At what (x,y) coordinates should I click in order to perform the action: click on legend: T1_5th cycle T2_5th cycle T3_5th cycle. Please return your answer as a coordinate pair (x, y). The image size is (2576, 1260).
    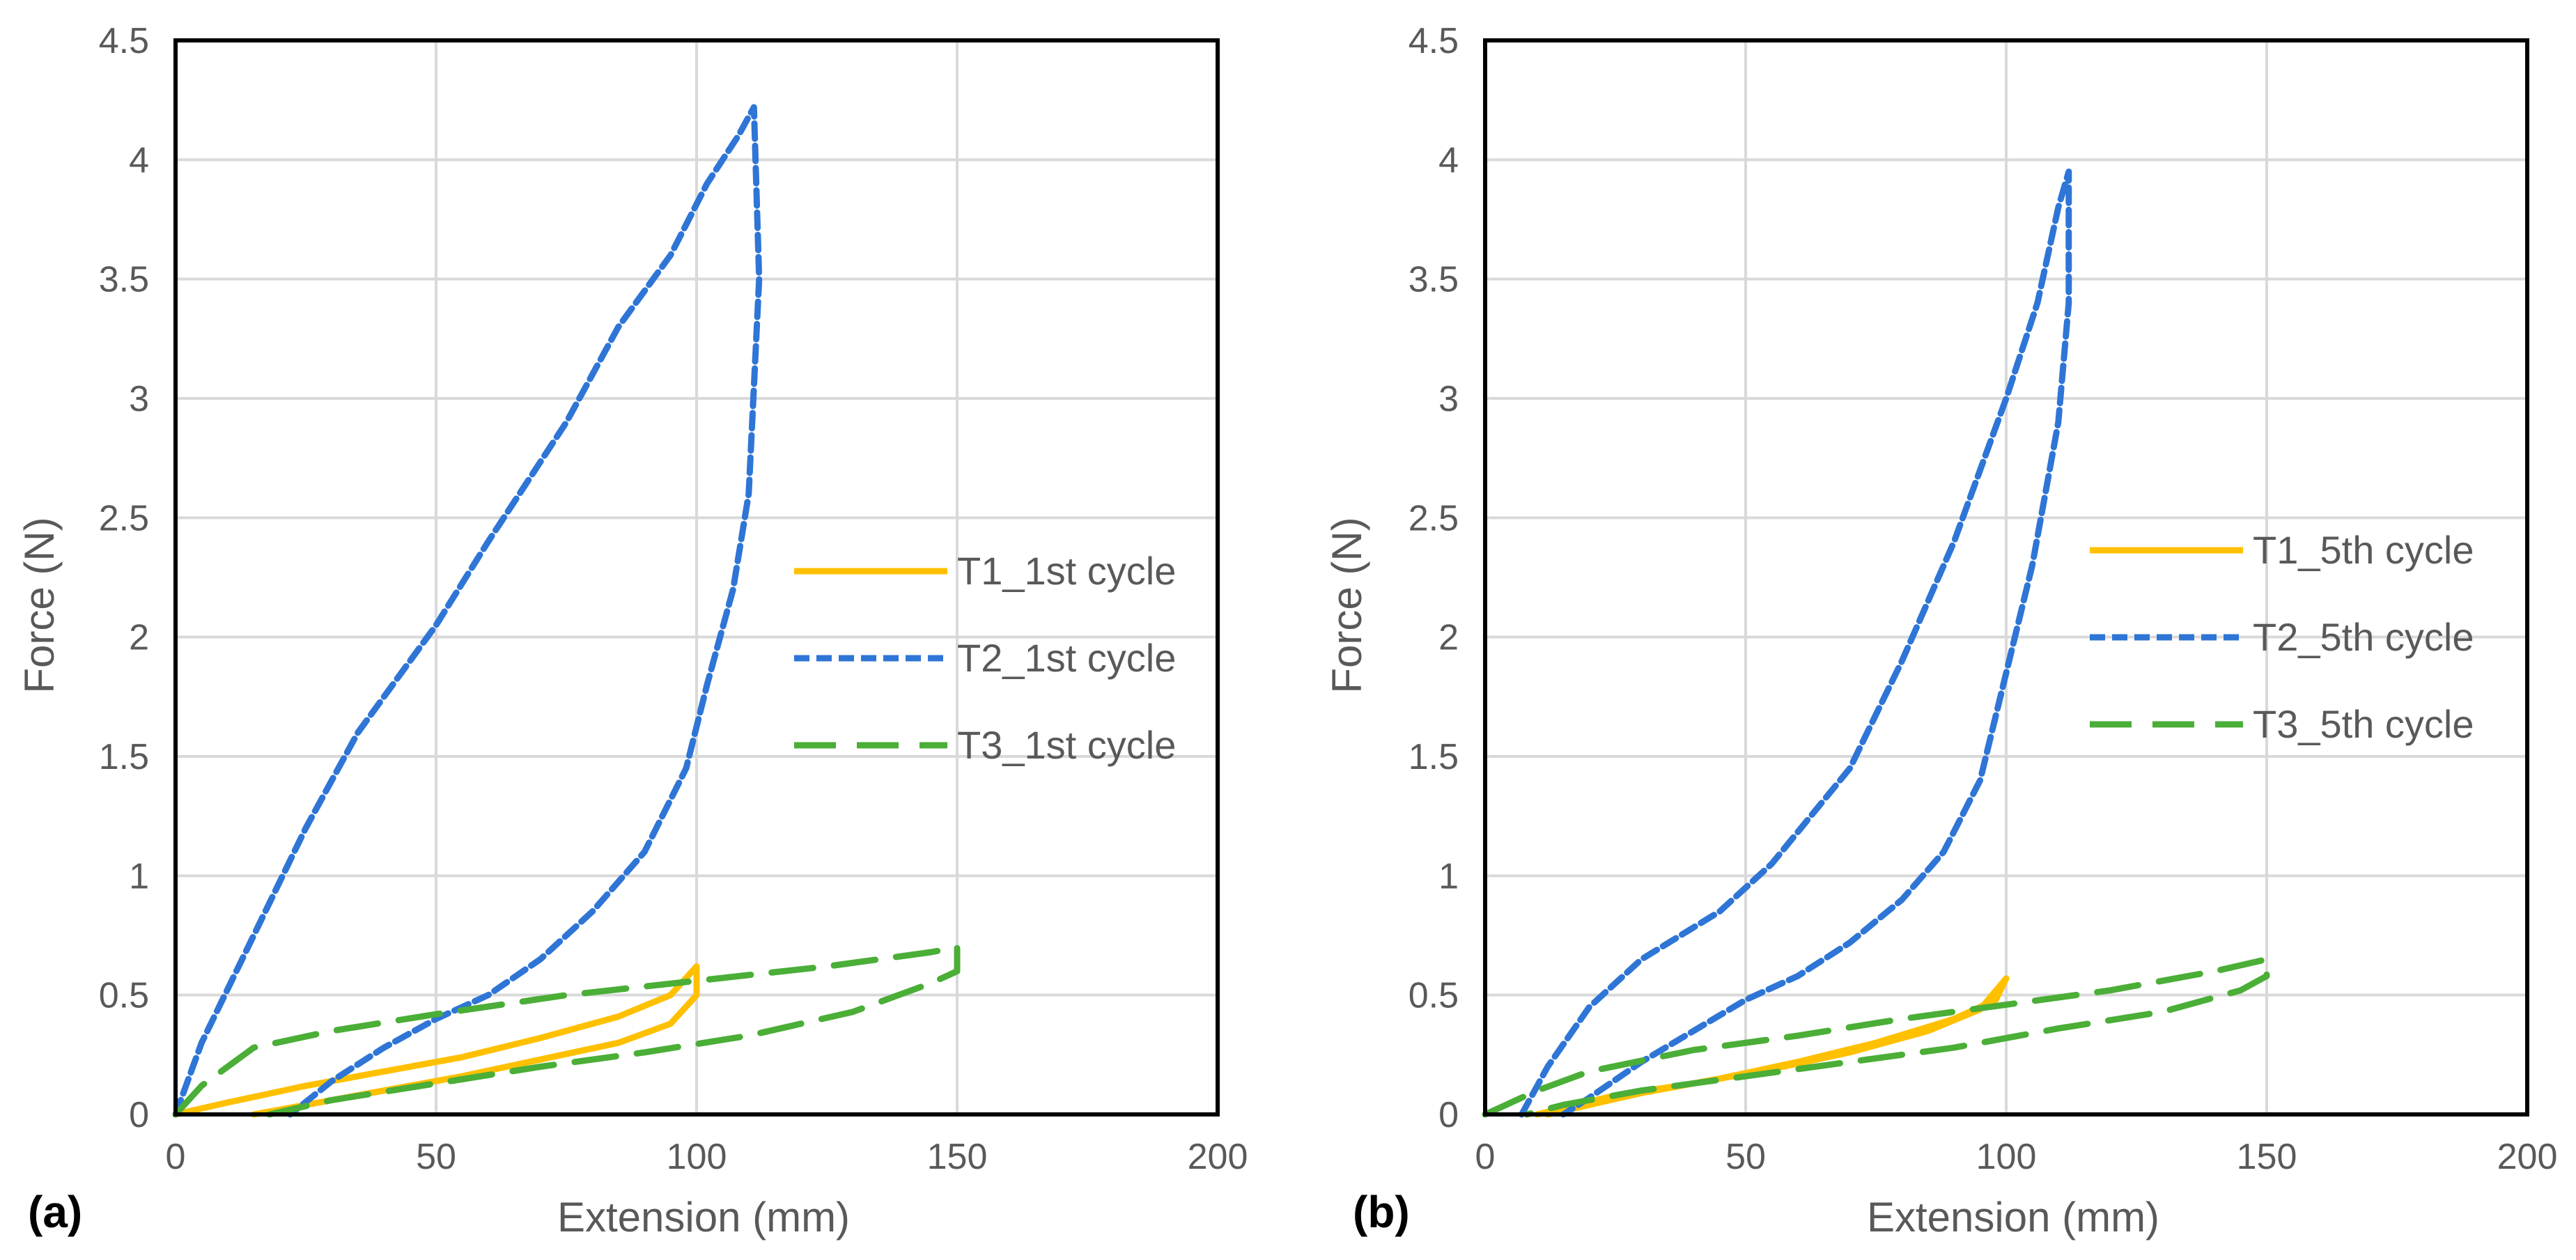
    Looking at the image, I should click on (2282, 637).